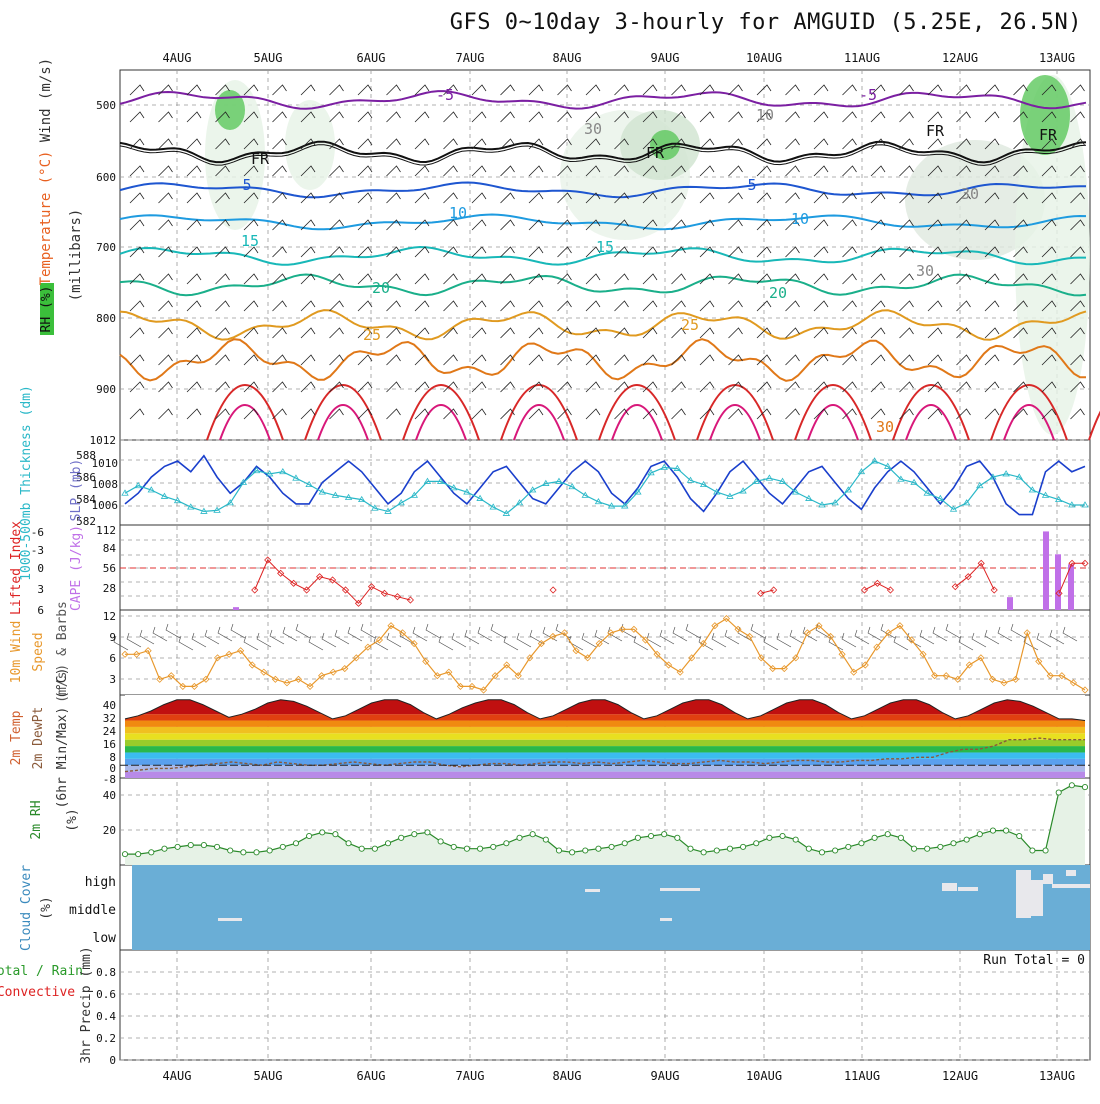 The image size is (1100, 1104). I want to click on dewpoint-line, so click(604, 755).